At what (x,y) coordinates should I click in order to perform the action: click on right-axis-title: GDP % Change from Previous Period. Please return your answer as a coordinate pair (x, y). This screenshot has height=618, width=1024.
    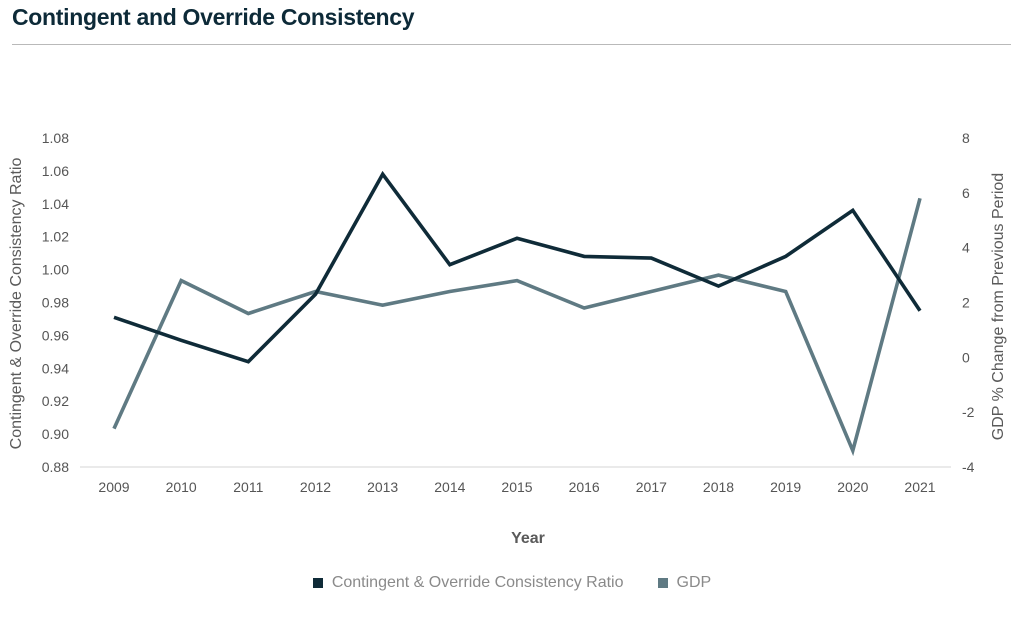
    Looking at the image, I should click on (998, 306).